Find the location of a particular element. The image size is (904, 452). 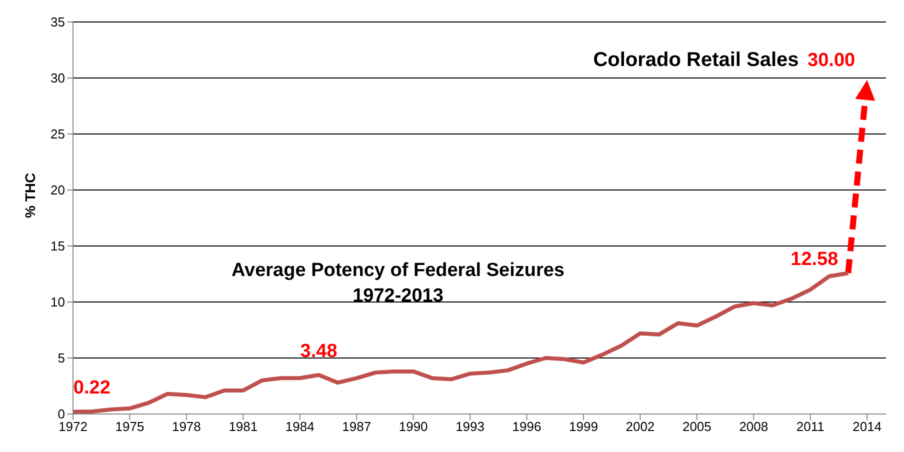

x-tick-label: 1987 is located at coordinates (357, 426).